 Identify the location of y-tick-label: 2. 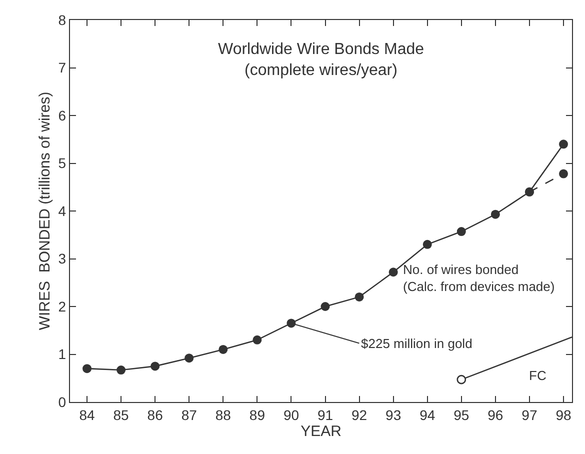
(62, 306).